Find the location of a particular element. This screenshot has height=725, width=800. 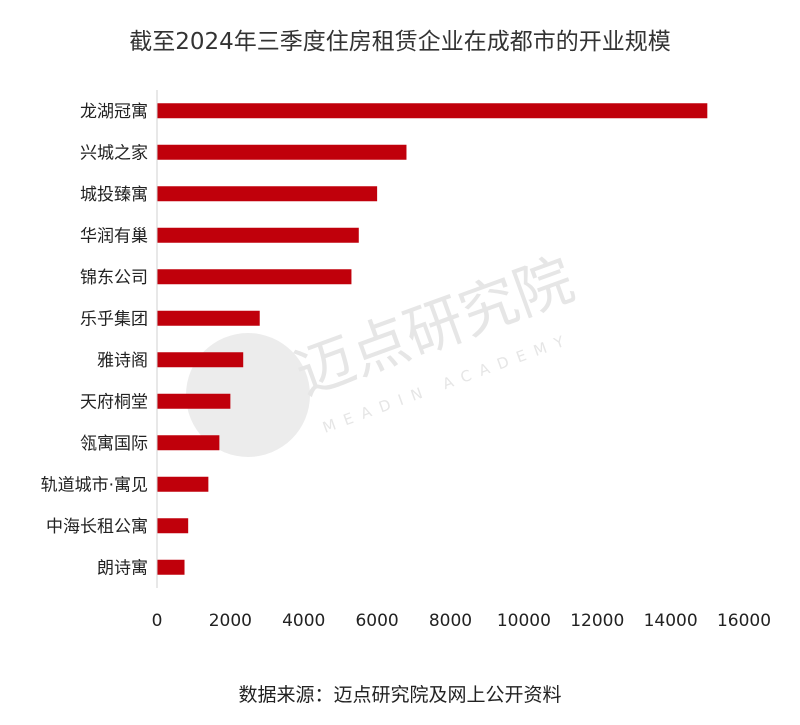

x-tick-label: 12000 is located at coordinates (597, 621).